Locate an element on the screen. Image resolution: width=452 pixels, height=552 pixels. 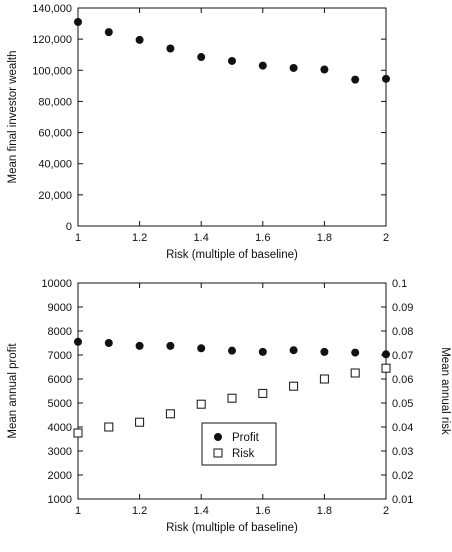
y-tick-label: 0 is located at coordinates (69, 227).